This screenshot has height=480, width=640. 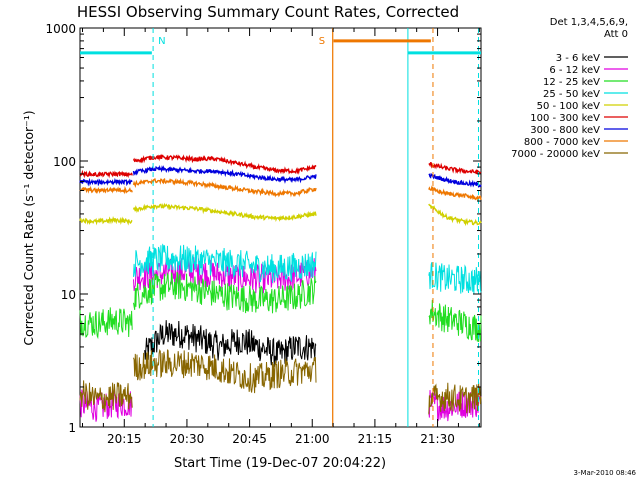 I want to click on series-300-800-keV, so click(x=280, y=176).